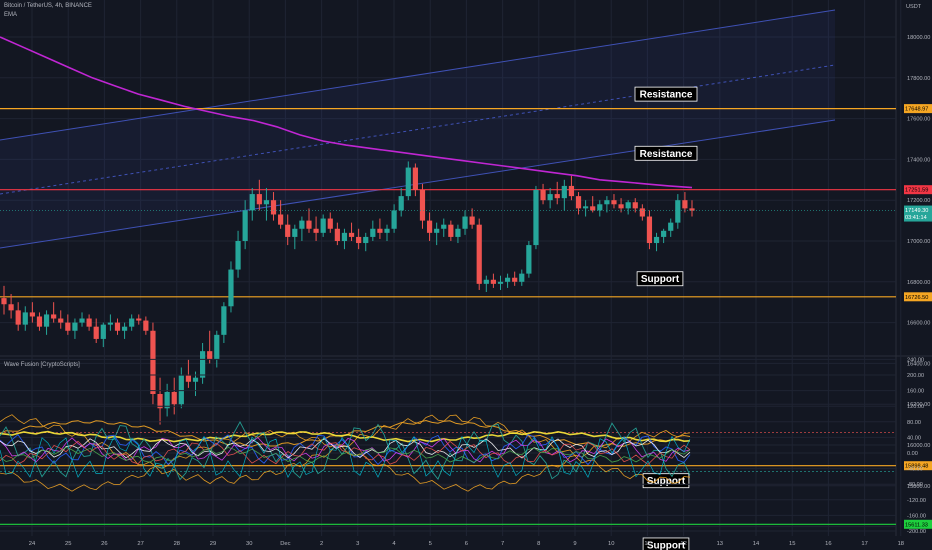  I want to click on current-price-countdown: 03:41:14, so click(916, 218).